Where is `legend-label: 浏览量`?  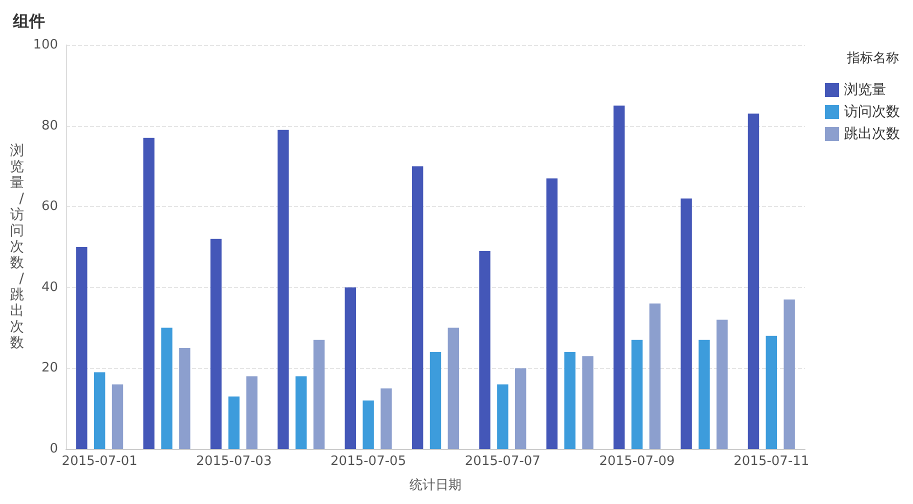 legend-label: 浏览量 is located at coordinates (865, 90).